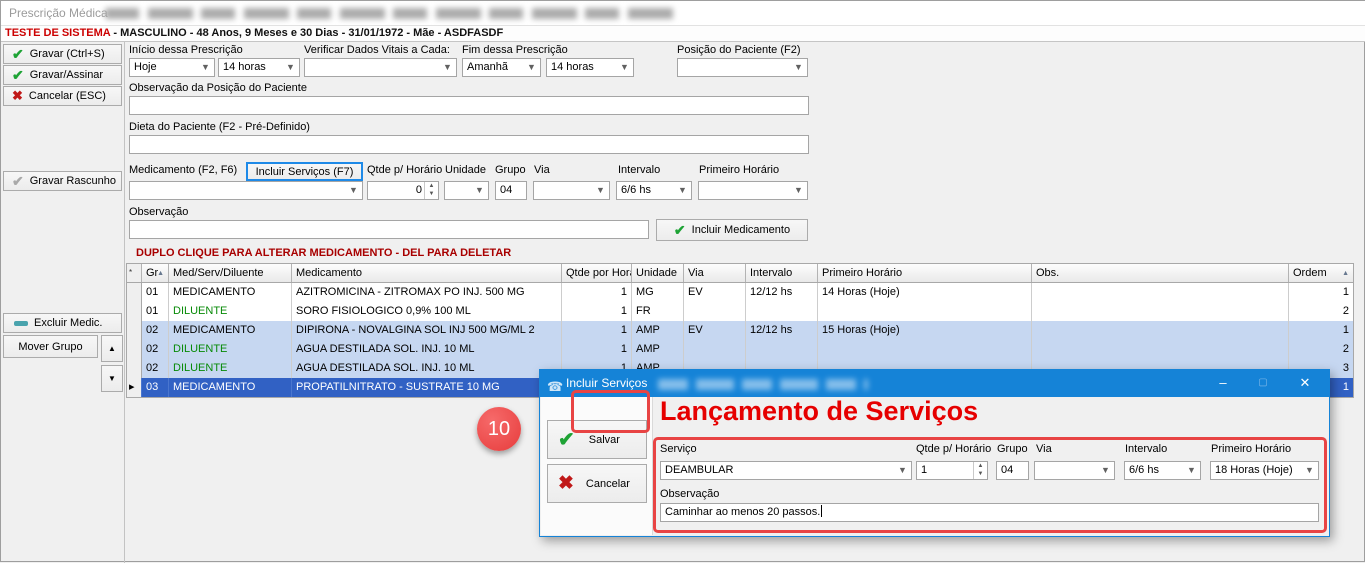  I want to click on first-time-select: 18 Horas (Hoje) ▼, so click(1264, 470).